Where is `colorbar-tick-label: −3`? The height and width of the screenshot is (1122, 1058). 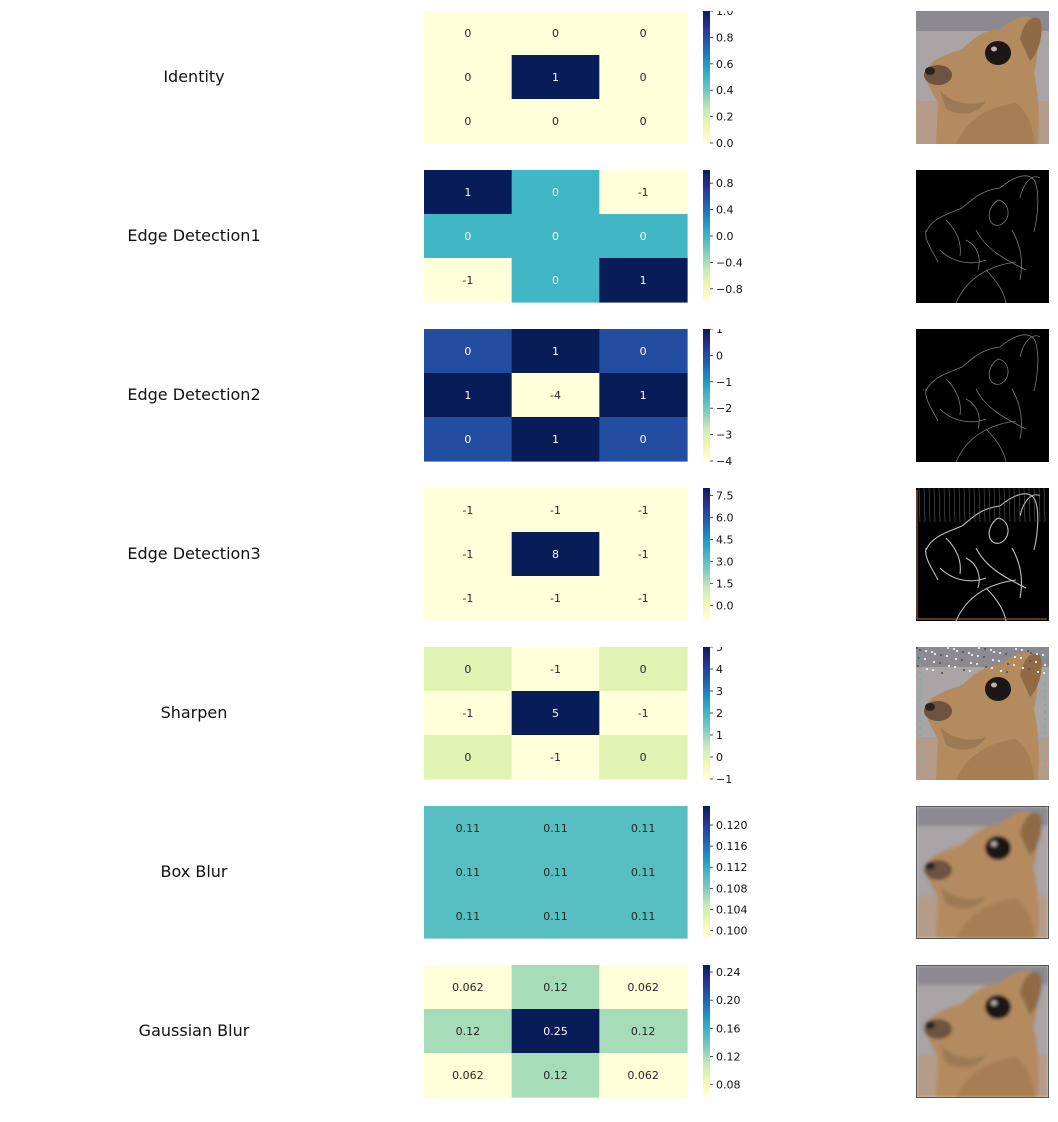 colorbar-tick-label: −3 is located at coordinates (724, 435).